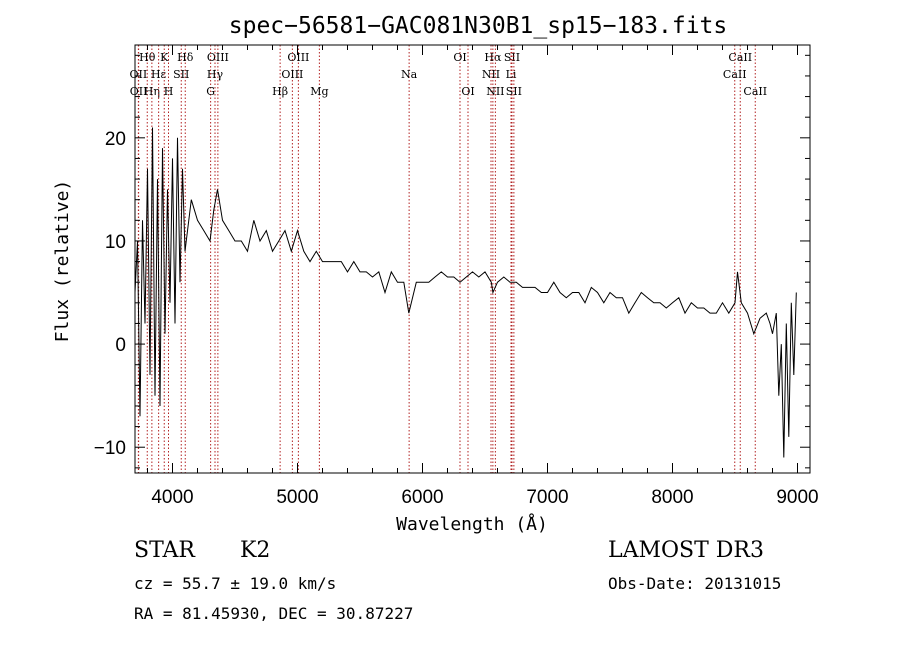 The height and width of the screenshot is (649, 900). What do you see at coordinates (280, 91) in the screenshot?
I see `line-label: Hβ` at bounding box center [280, 91].